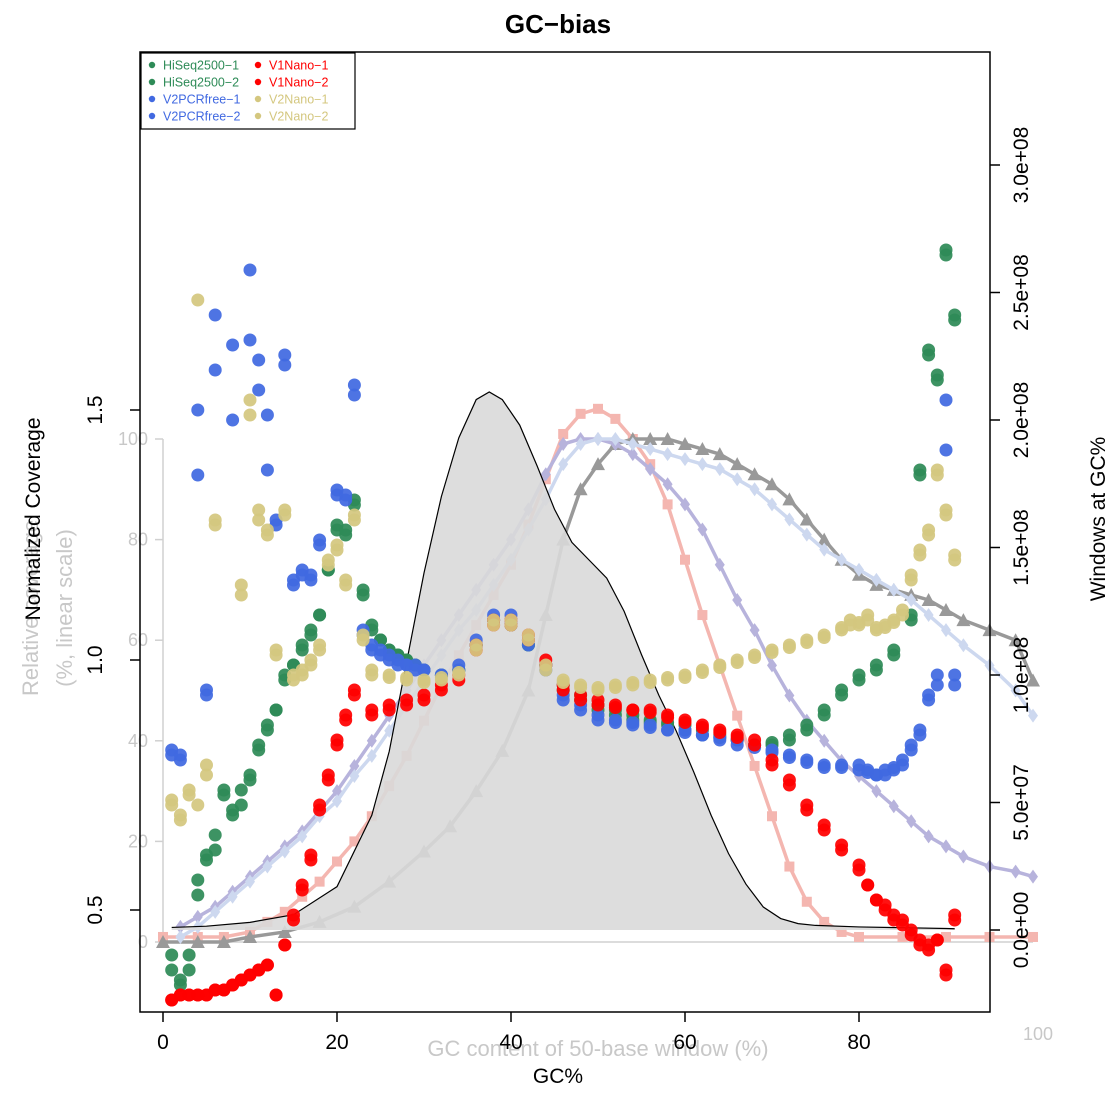 The height and width of the screenshot is (1094, 1117). Describe the element at coordinates (298, 83) in the screenshot. I see `legend-label: V1Nano−2` at that location.